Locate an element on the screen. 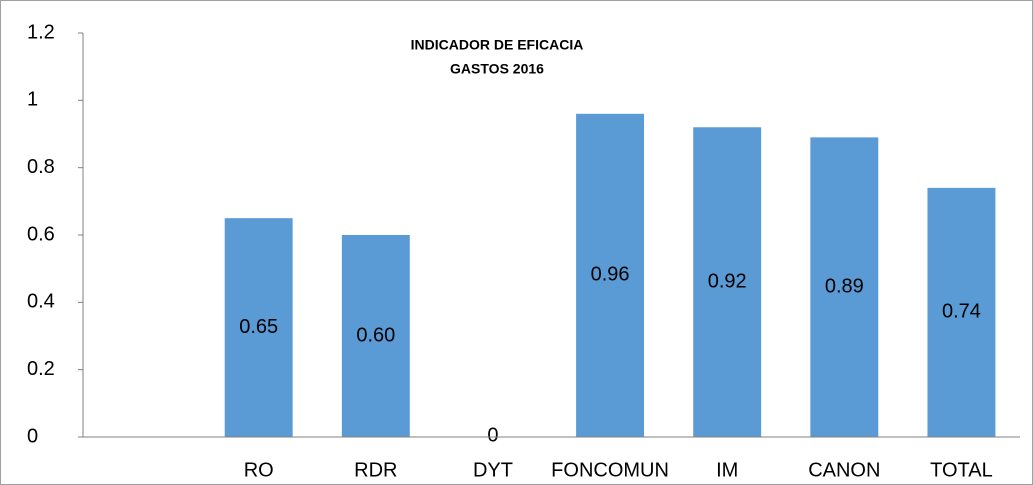 Image resolution: width=1033 pixels, height=485 pixels. data-label: 0.89 is located at coordinates (844, 286).